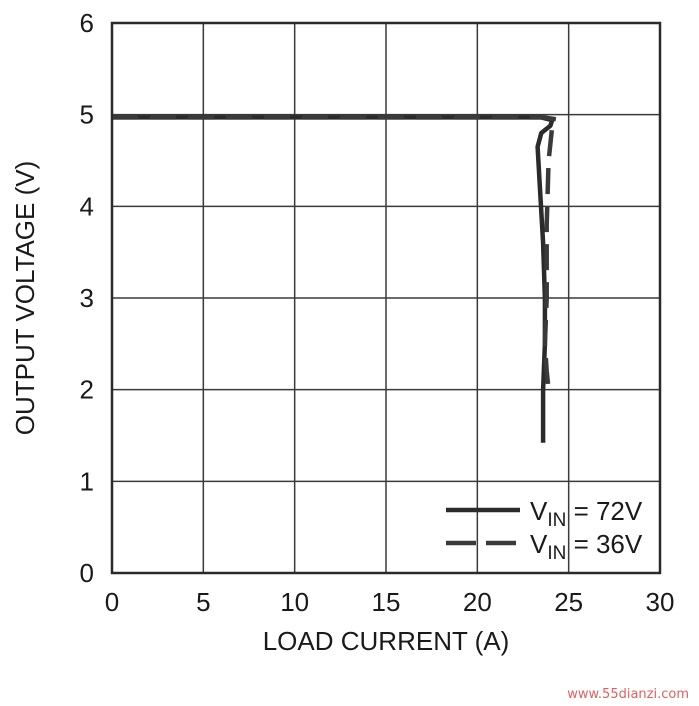 The height and width of the screenshot is (706, 699). Describe the element at coordinates (628, 694) in the screenshot. I see `watermark: www.55dianzi.com` at that location.